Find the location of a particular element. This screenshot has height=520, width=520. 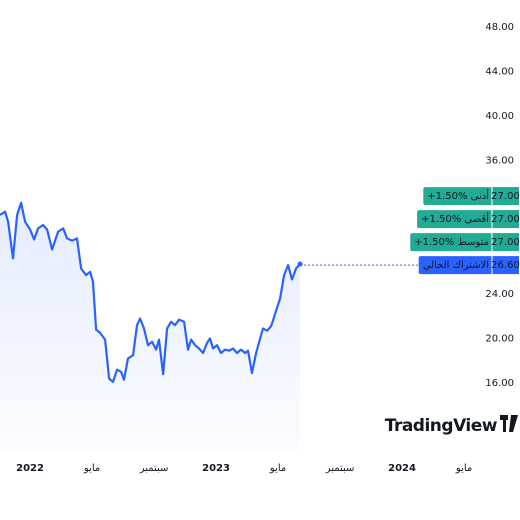

y-tick-label: 40.00 is located at coordinates (499, 116).